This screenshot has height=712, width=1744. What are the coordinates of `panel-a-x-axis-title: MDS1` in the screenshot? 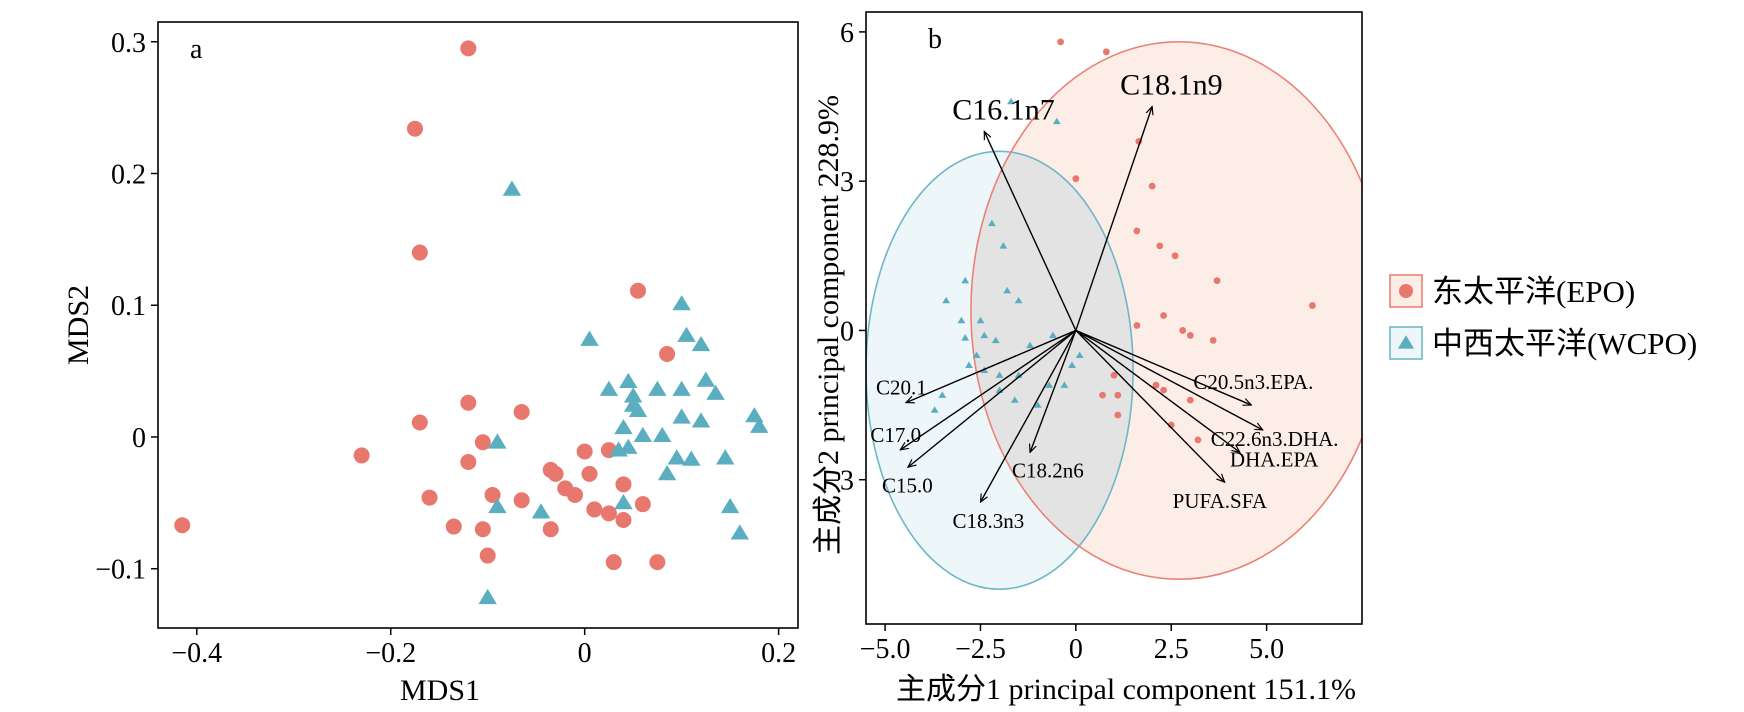 It's located at (440, 690).